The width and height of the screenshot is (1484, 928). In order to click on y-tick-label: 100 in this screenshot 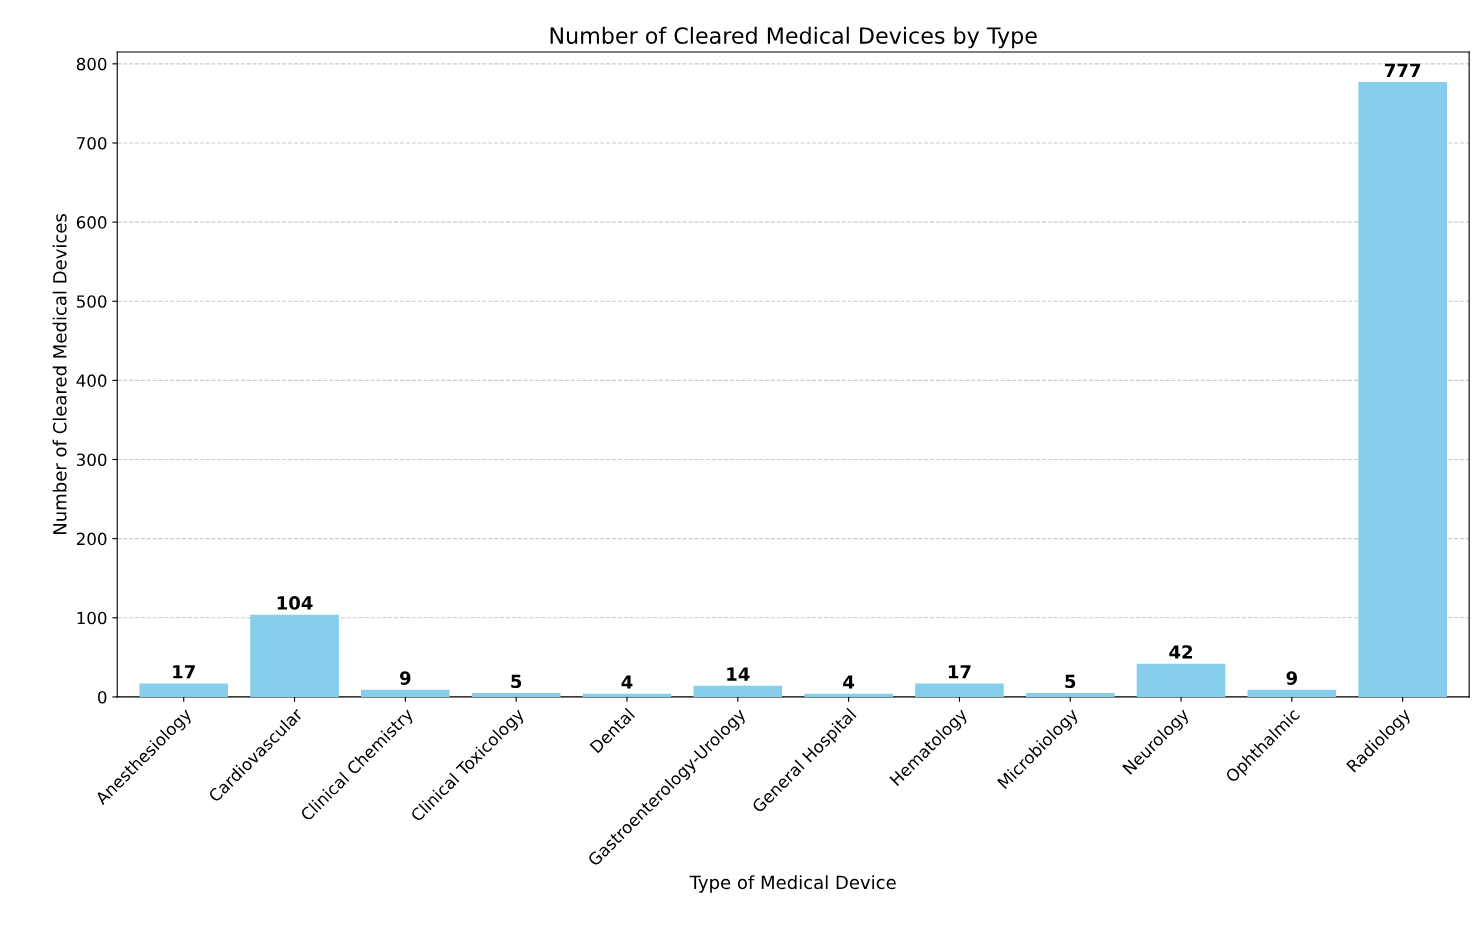, I will do `click(92, 618)`.